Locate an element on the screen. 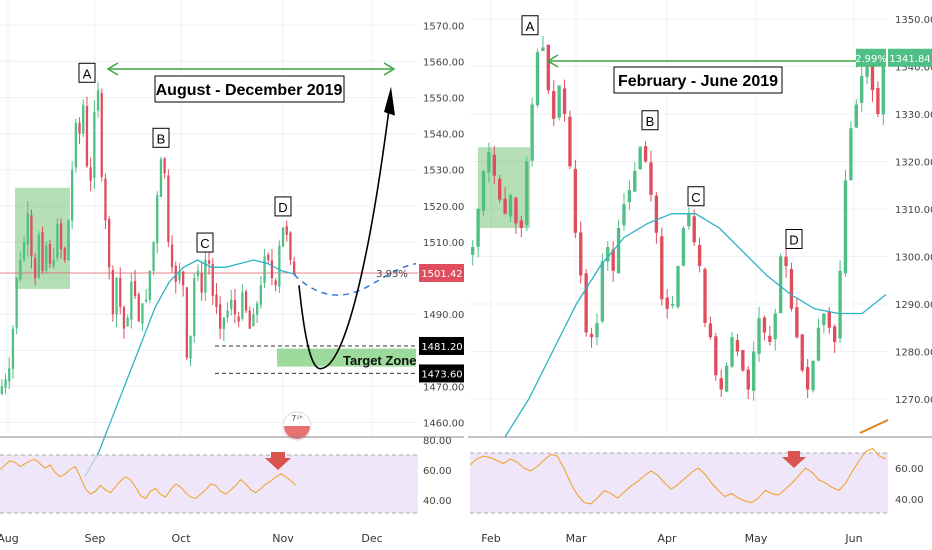 The height and width of the screenshot is (550, 932). price-tag-box is located at coordinates (910, 57).